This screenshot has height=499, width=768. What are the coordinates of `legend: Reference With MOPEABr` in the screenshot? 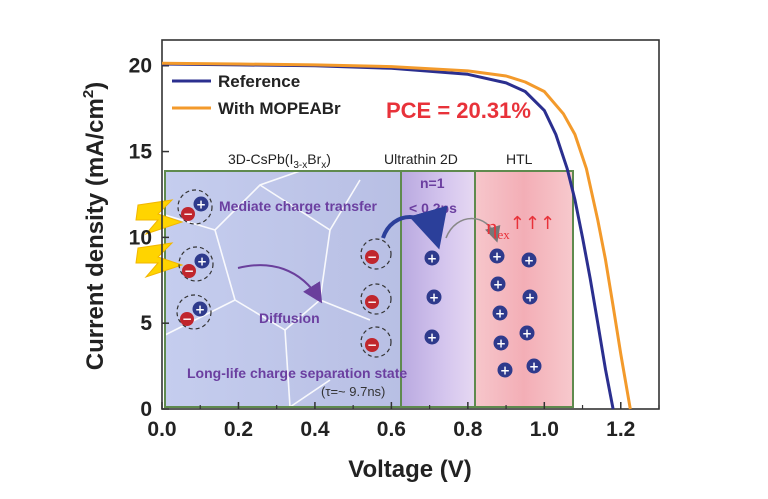 It's located at (256, 95).